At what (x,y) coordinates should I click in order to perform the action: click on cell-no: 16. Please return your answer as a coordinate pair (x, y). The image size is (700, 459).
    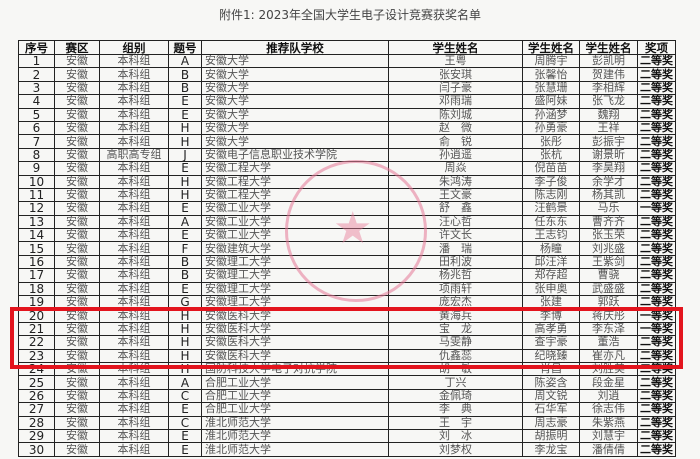
    Looking at the image, I should click on (36, 262).